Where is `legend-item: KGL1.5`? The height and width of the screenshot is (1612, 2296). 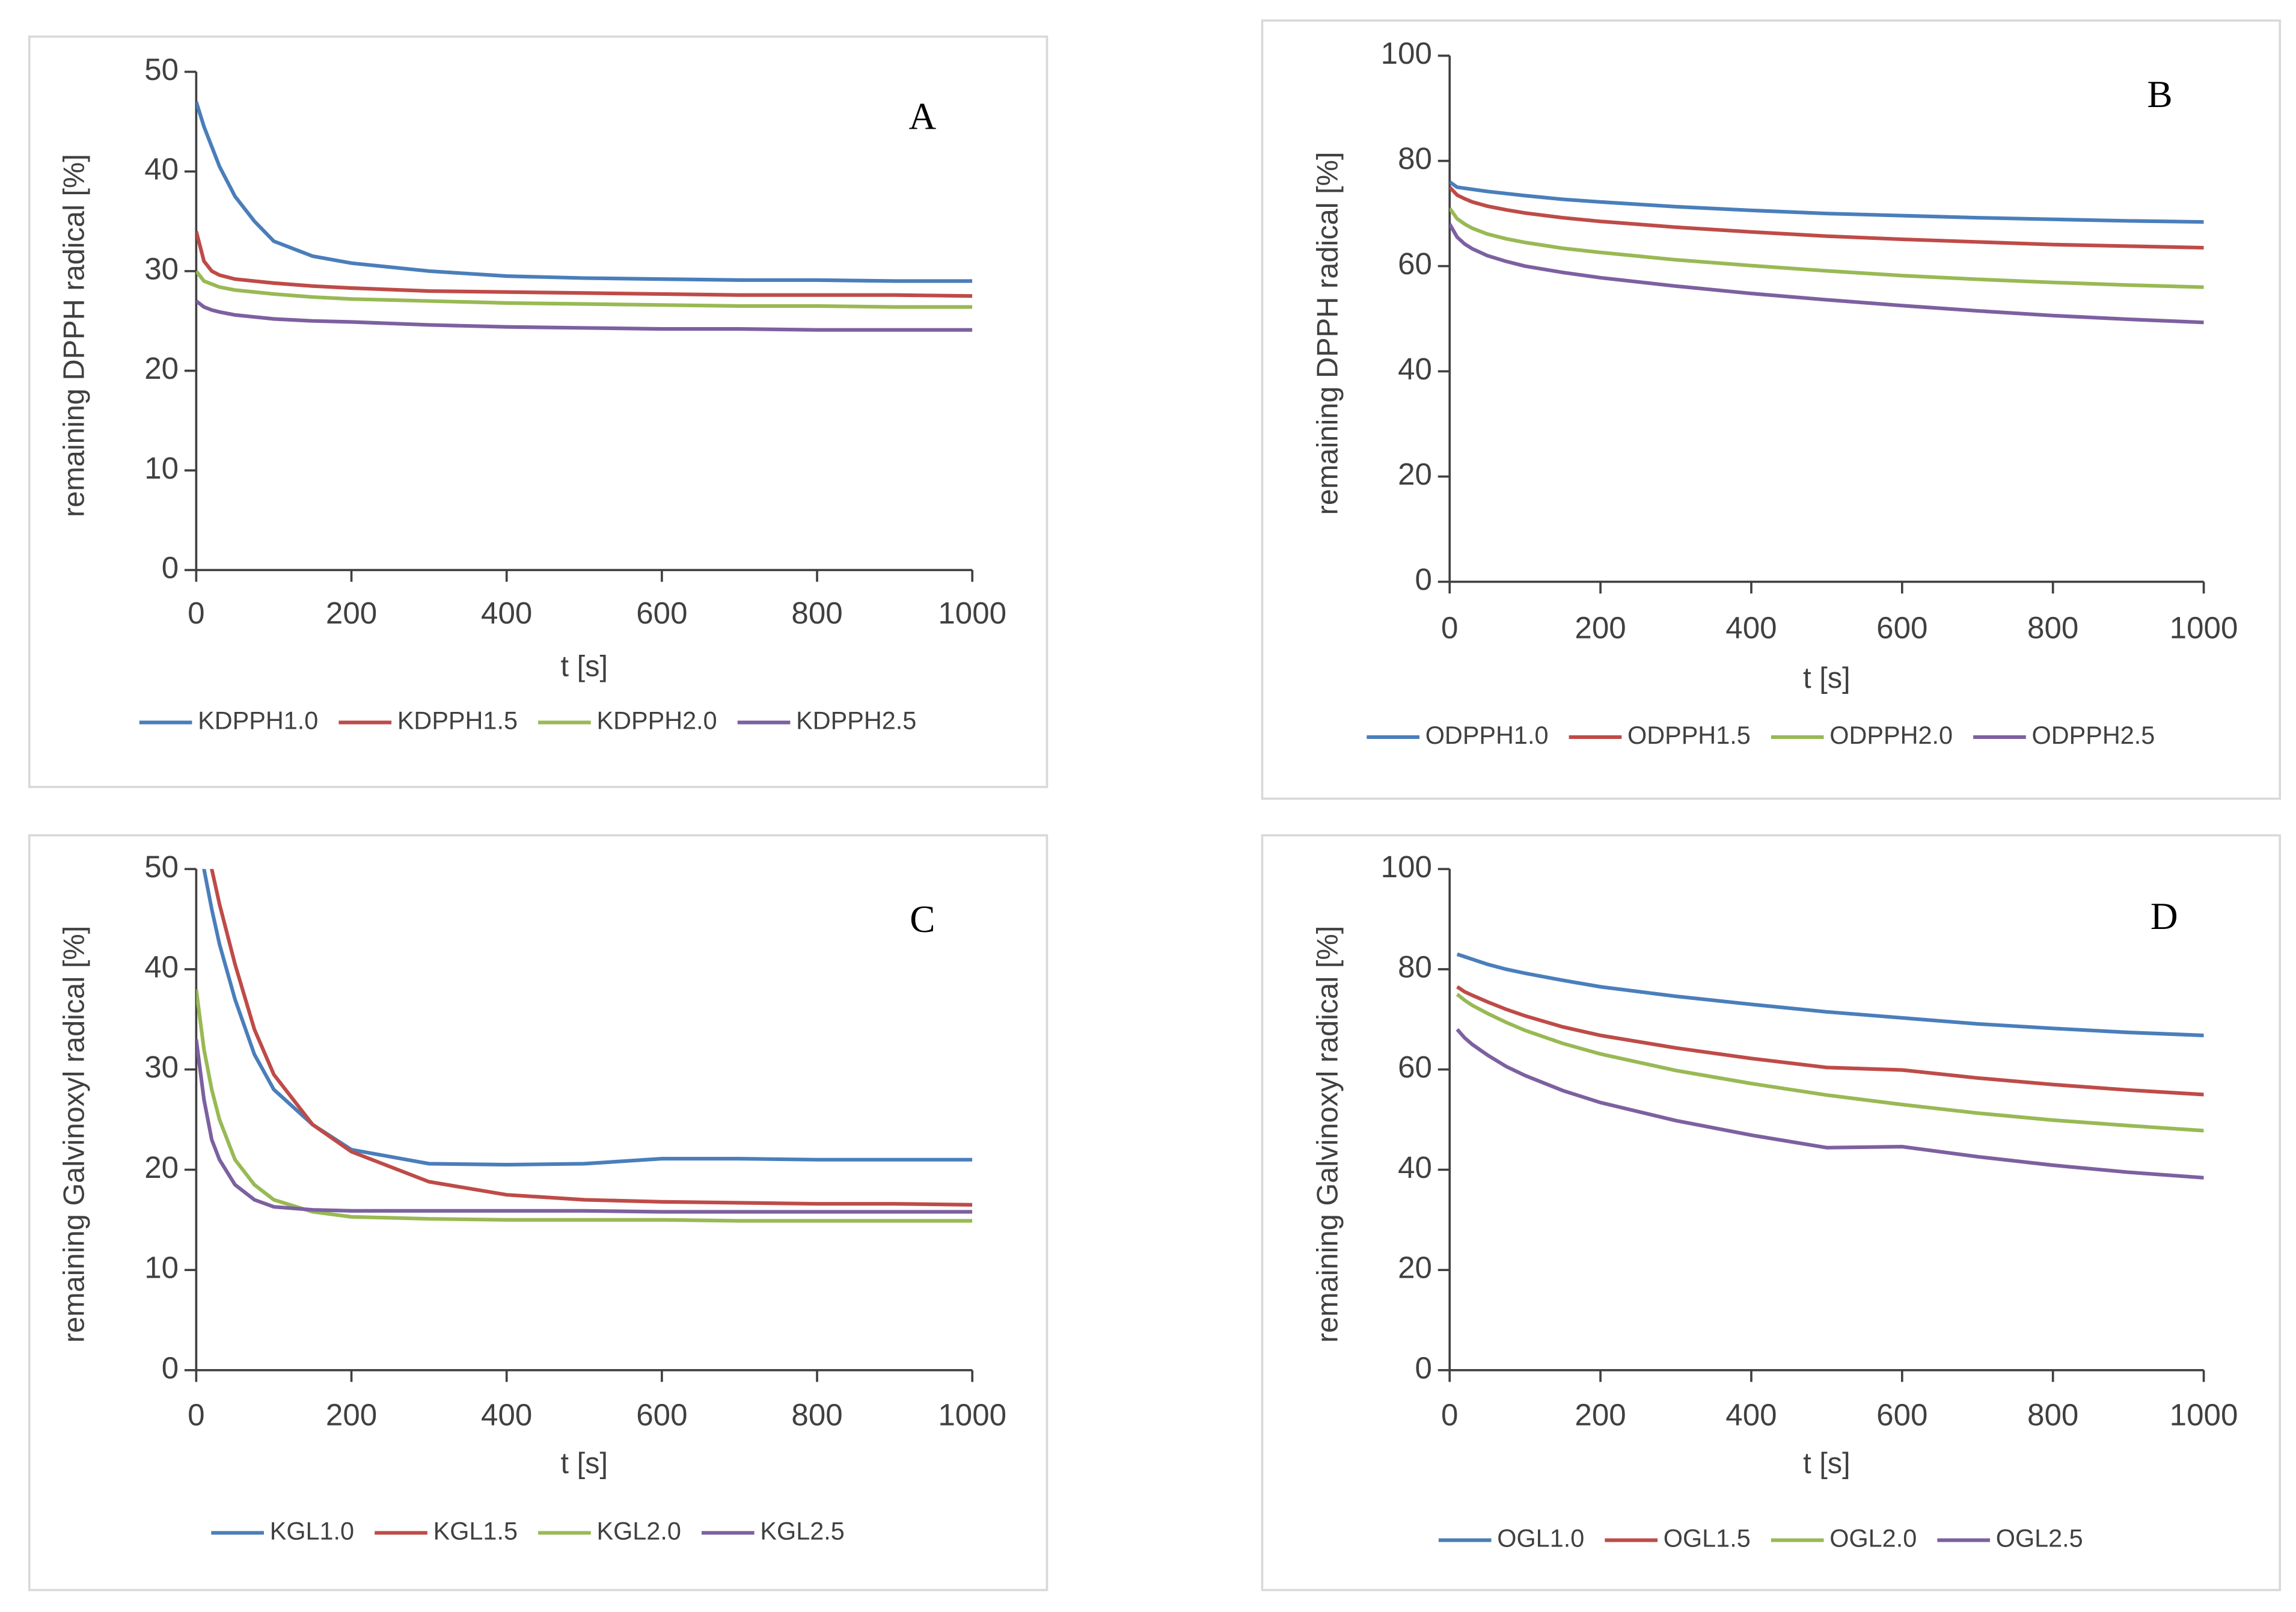 legend-item: KGL1.5 is located at coordinates (446, 1531).